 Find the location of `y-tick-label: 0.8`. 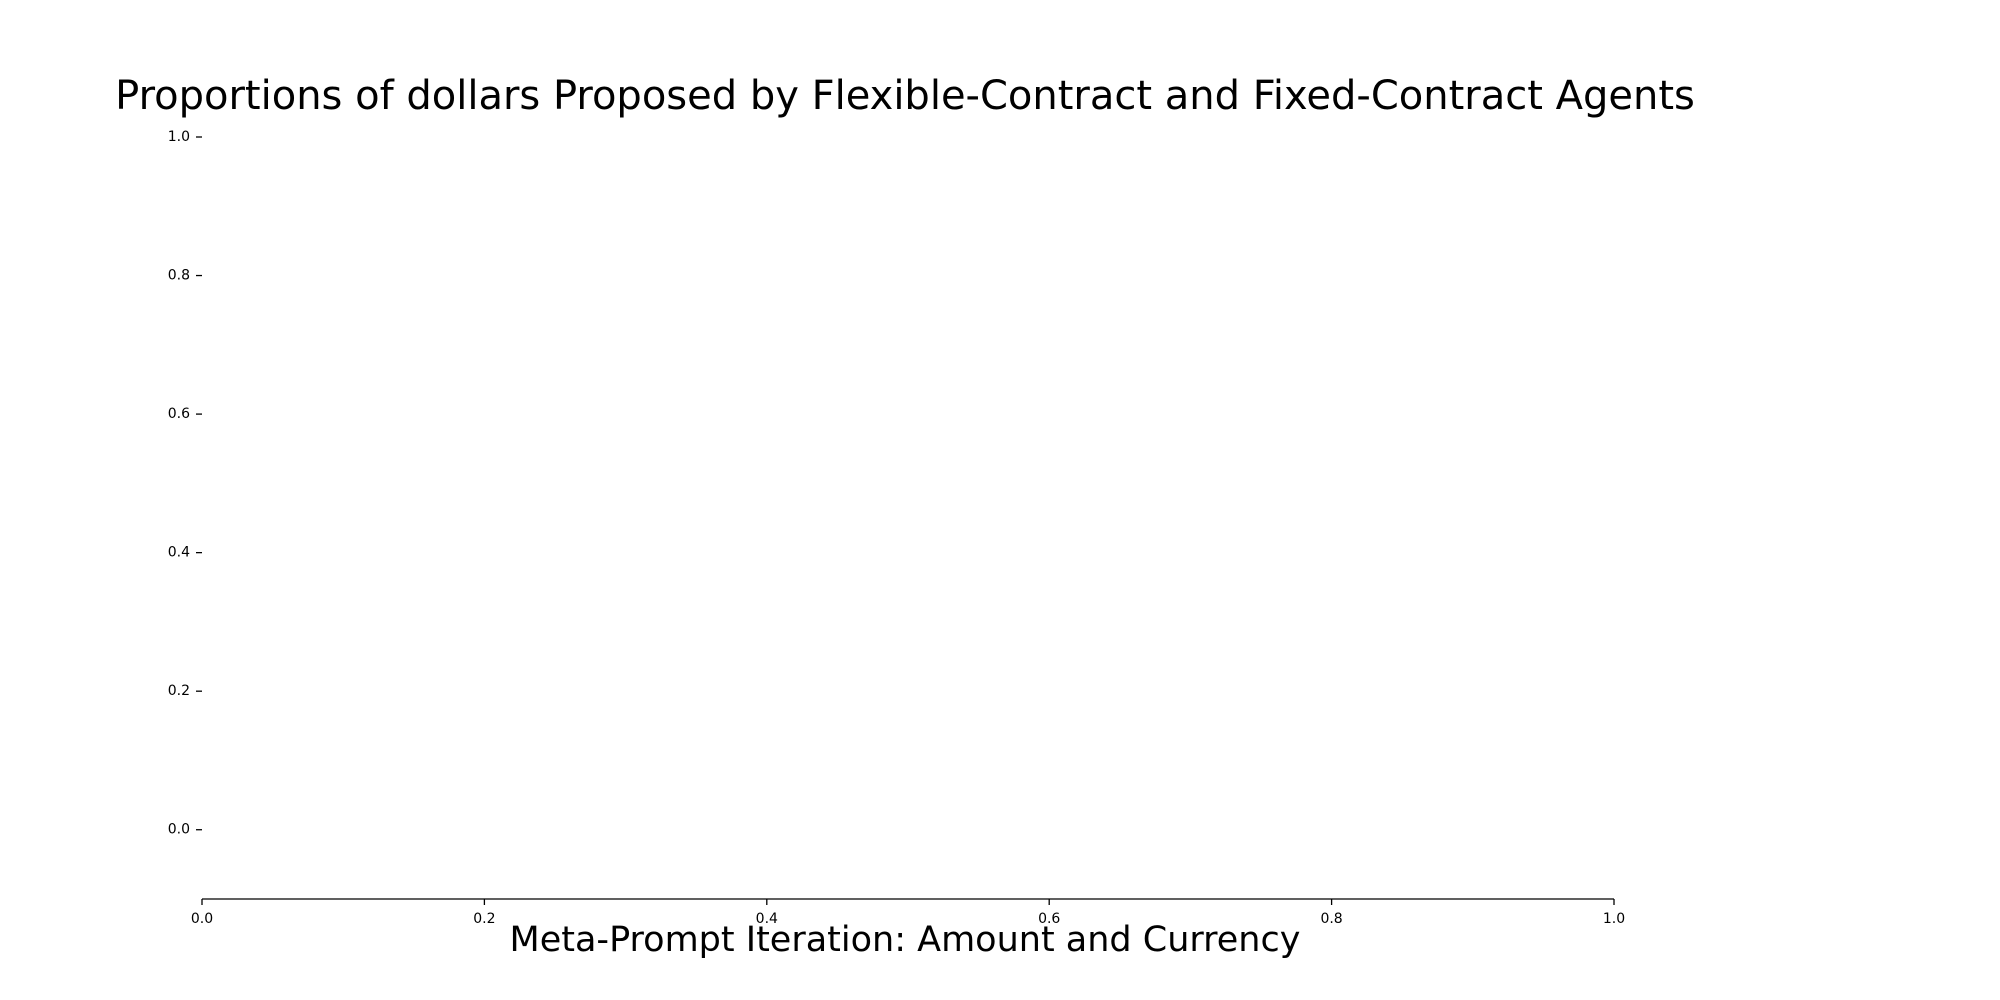

y-tick-label: 0.8 is located at coordinates (179, 276).